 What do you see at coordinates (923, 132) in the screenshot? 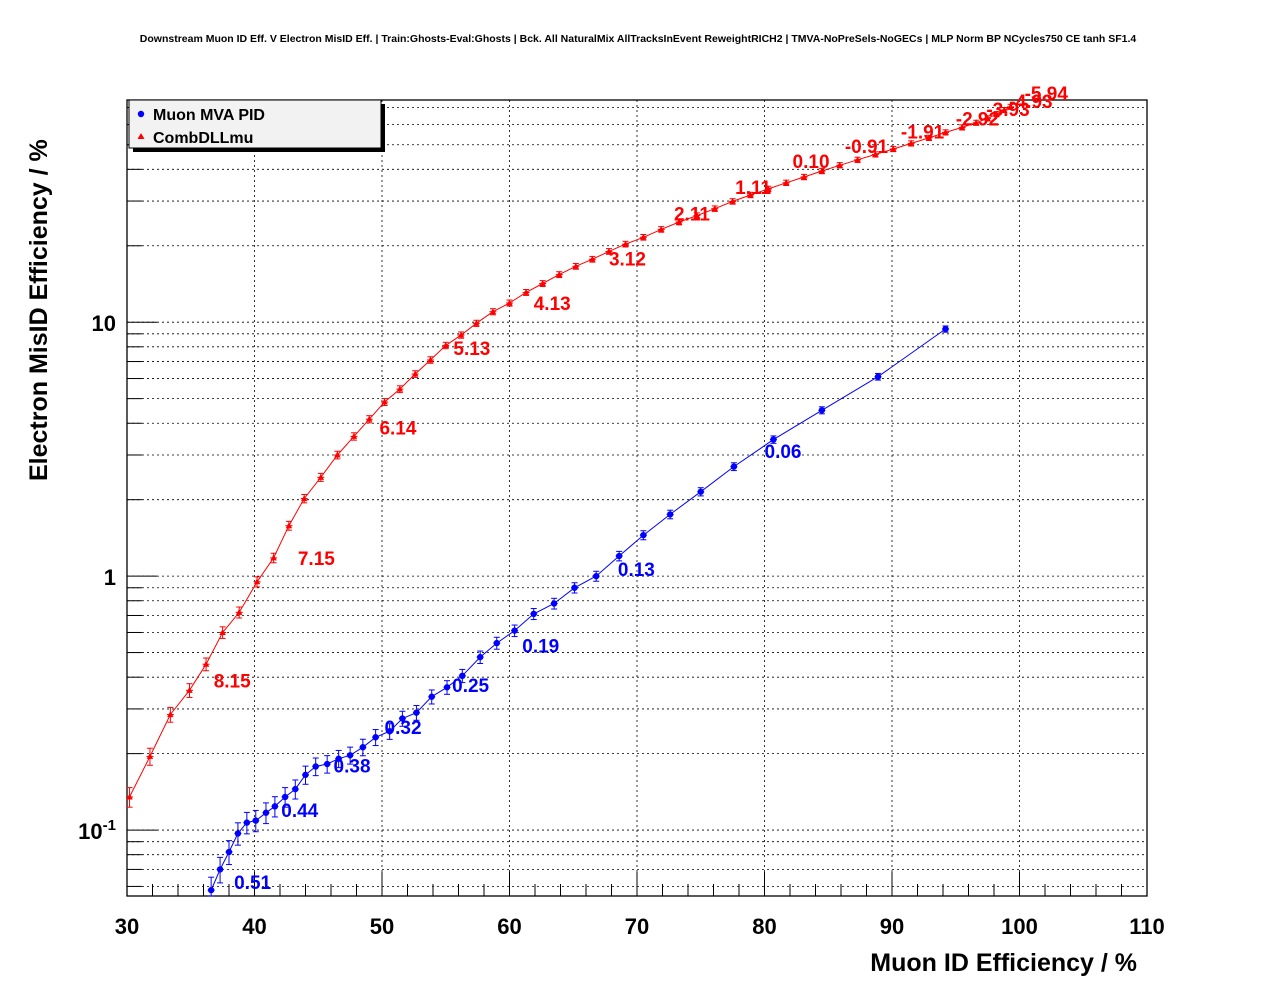
I see `point-label-combdllmu: -1.91` at bounding box center [923, 132].